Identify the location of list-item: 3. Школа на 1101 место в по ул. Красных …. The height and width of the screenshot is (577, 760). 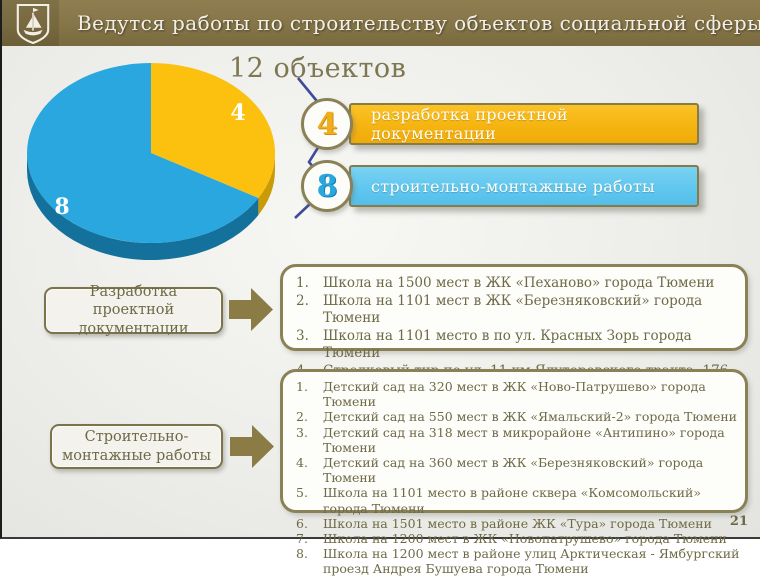
(517, 345).